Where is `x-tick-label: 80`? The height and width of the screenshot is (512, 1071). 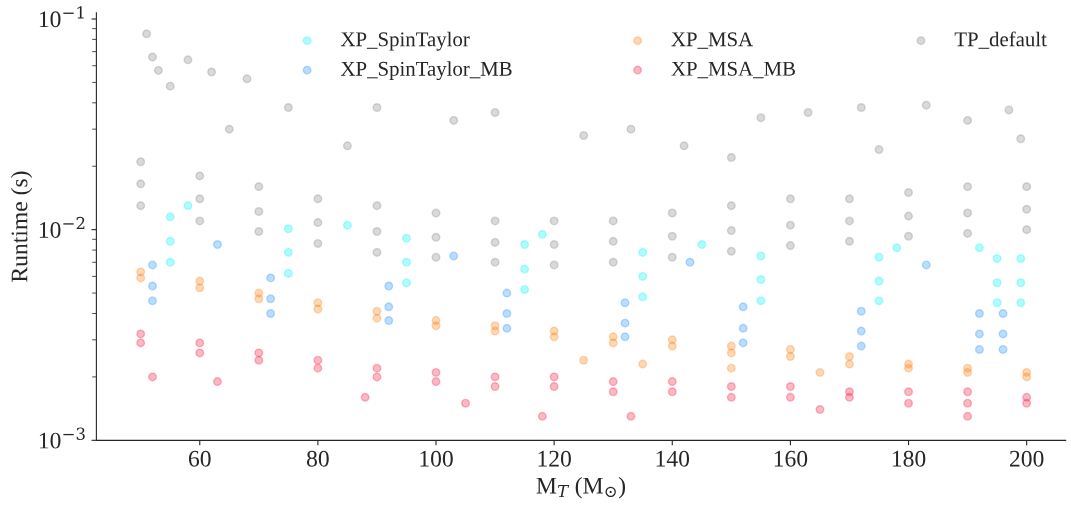
x-tick-label: 80 is located at coordinates (317, 458).